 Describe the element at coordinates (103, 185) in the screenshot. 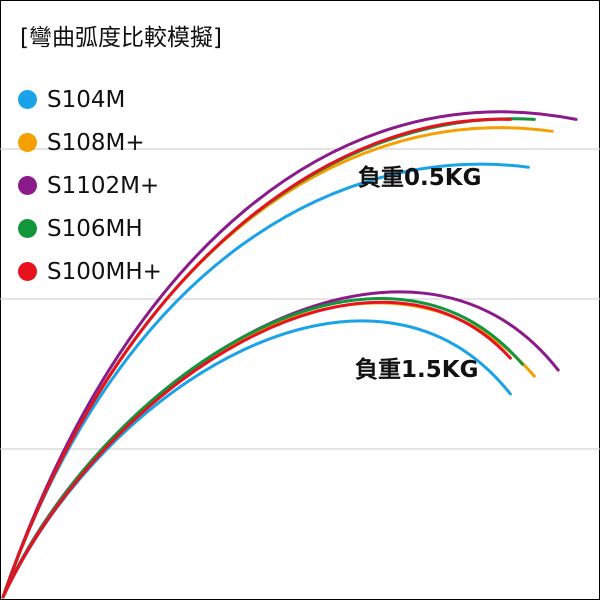

I see `legend-label: S1102M+` at that location.